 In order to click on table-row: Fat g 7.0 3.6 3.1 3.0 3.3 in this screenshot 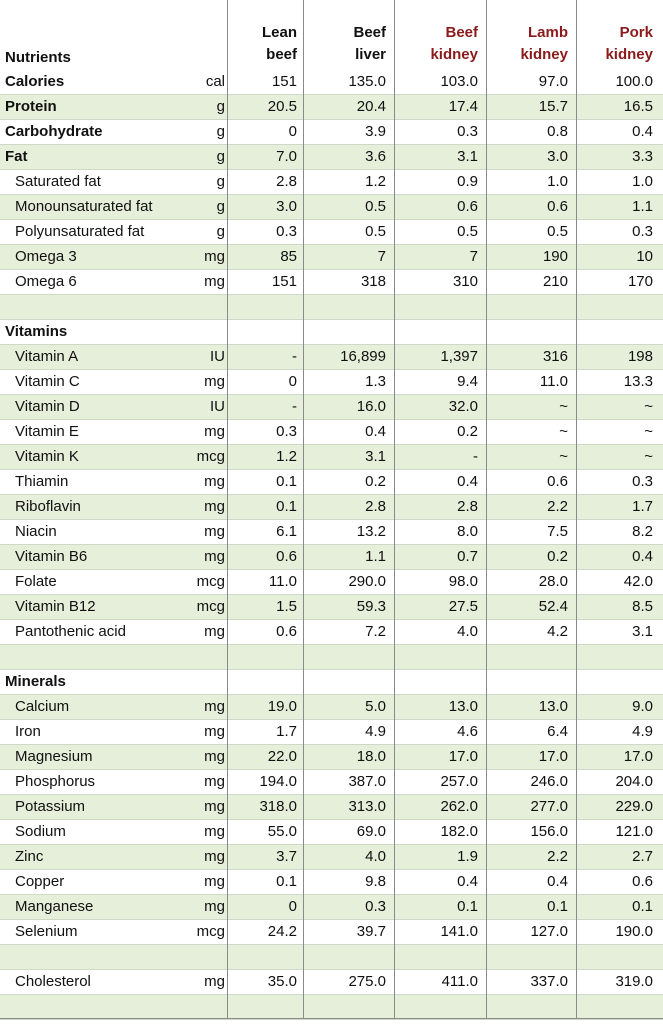, I will do `click(331, 157)`.